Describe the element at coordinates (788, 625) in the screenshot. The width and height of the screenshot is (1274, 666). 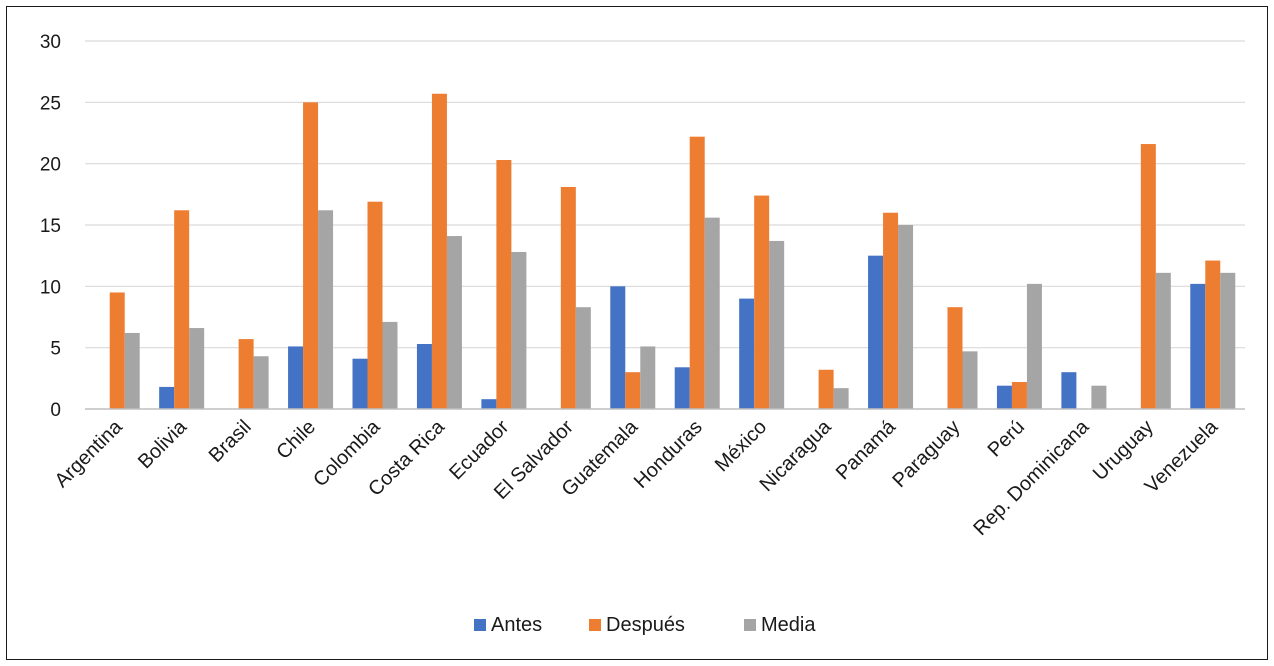
I see `legend-label-media: Media` at that location.